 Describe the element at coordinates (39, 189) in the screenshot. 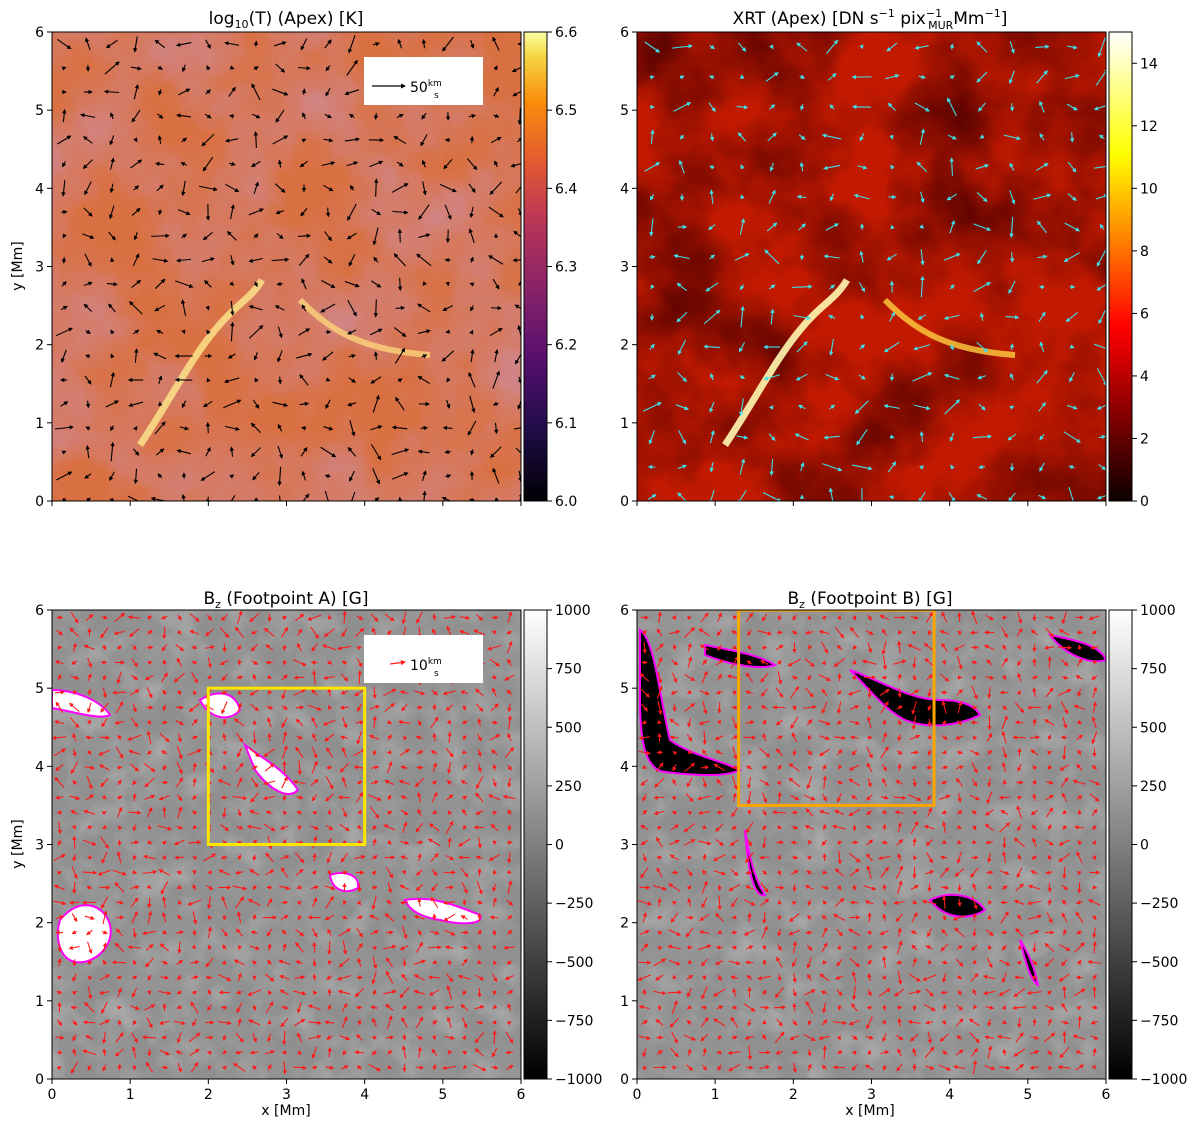

I see `y-tick-label: 4` at that location.